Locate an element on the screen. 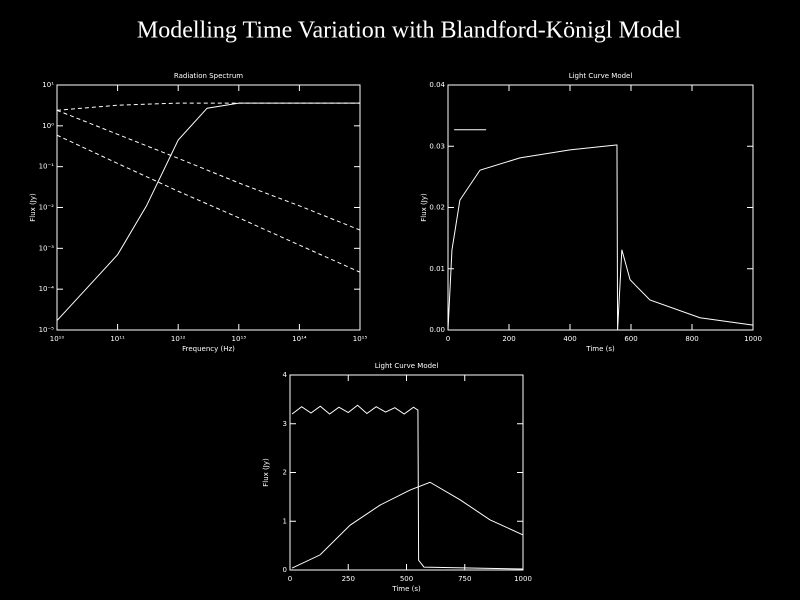  y-tick-label: 10⁻¹ is located at coordinates (47, 167).